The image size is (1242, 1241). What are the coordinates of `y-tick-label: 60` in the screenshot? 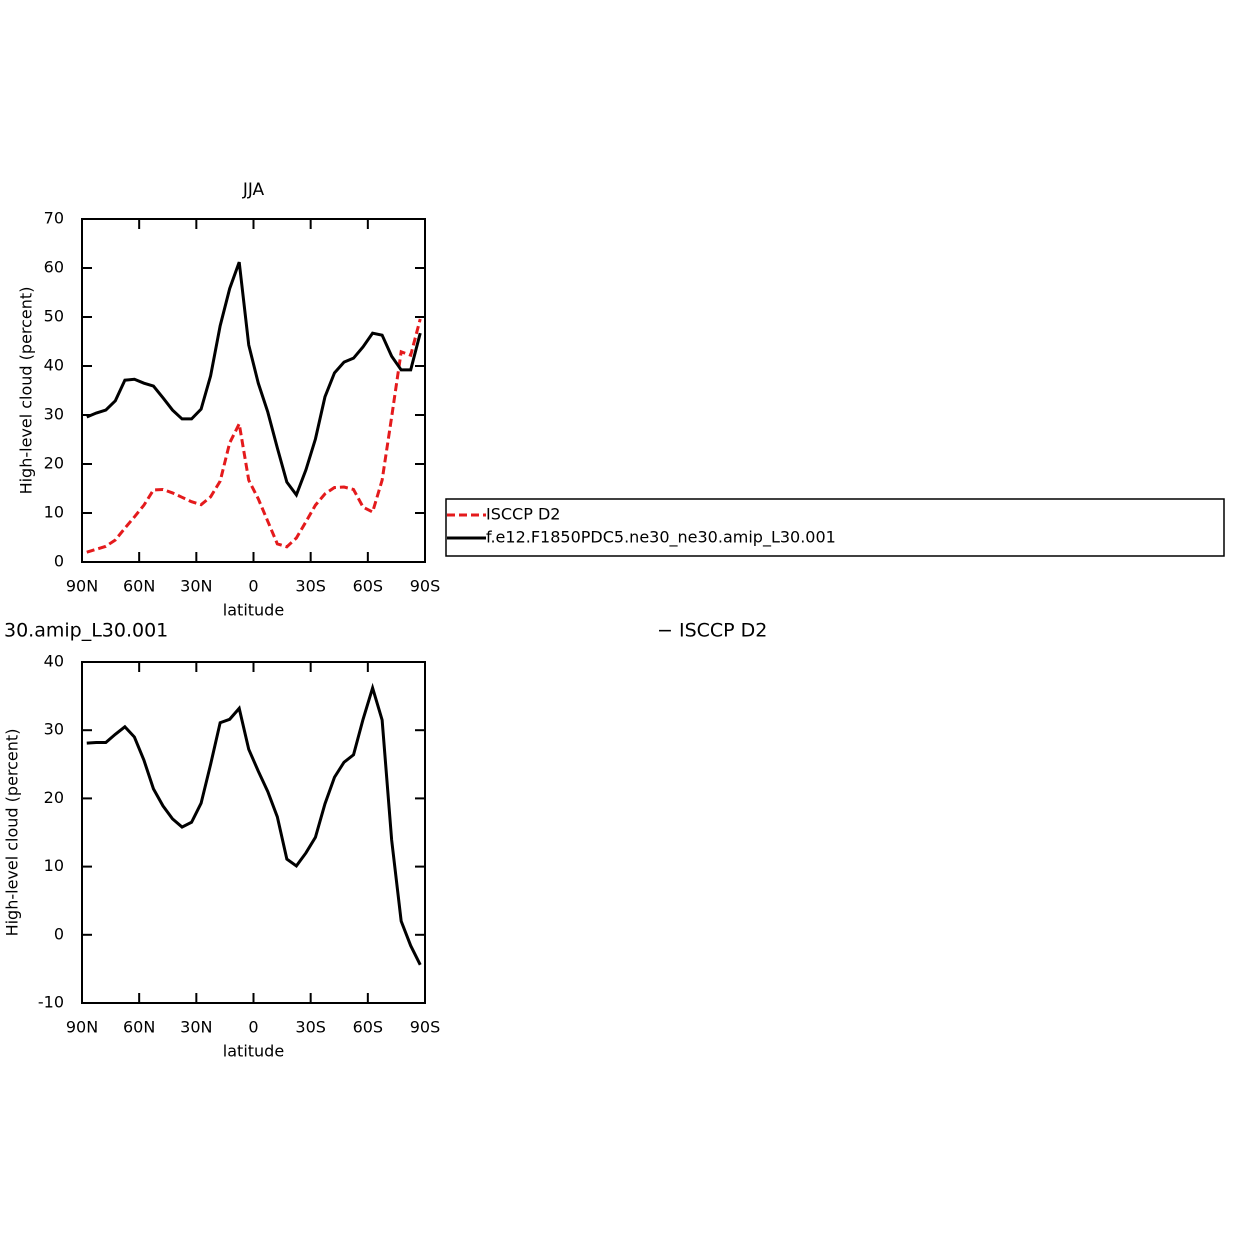 It's located at (54, 267).